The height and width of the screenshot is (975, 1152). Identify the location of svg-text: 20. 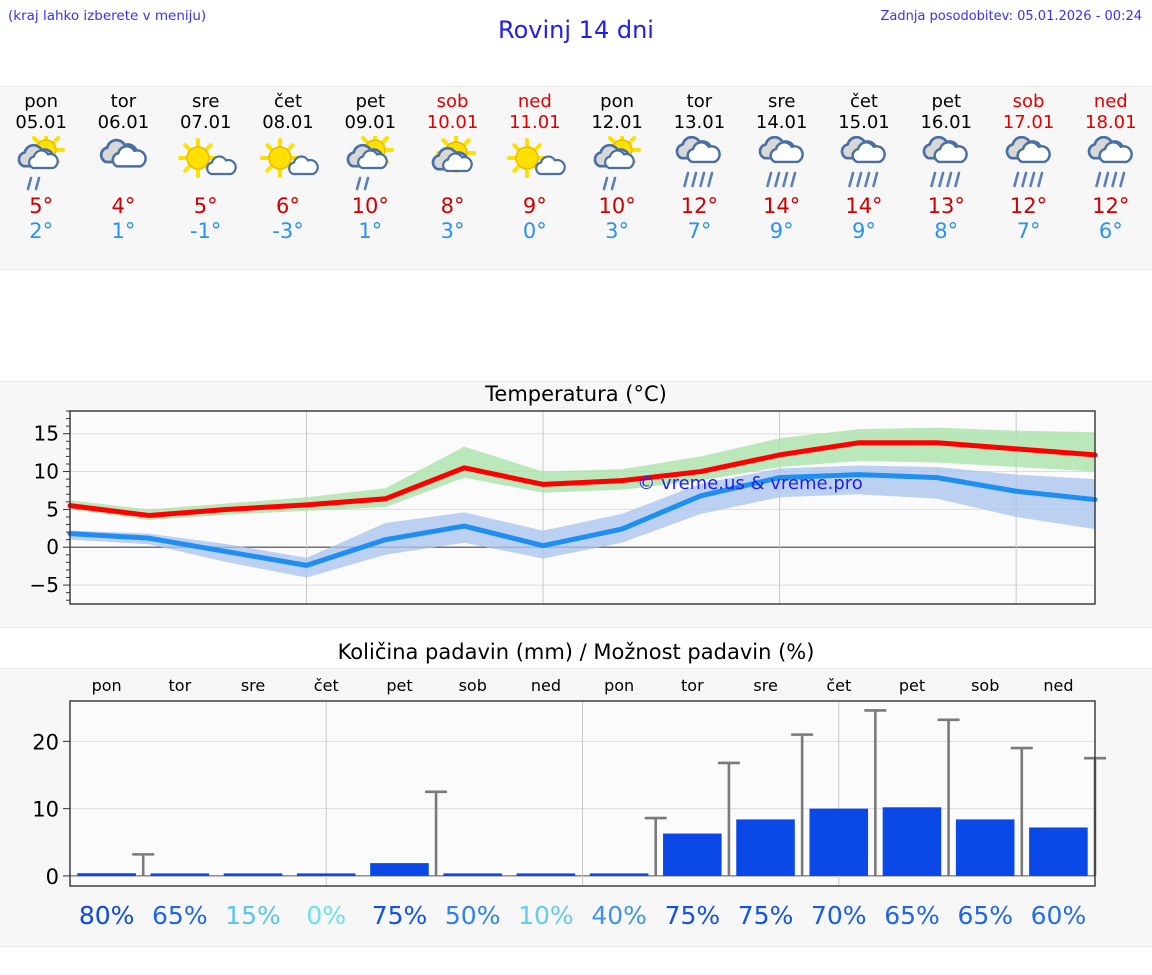
(45, 742).